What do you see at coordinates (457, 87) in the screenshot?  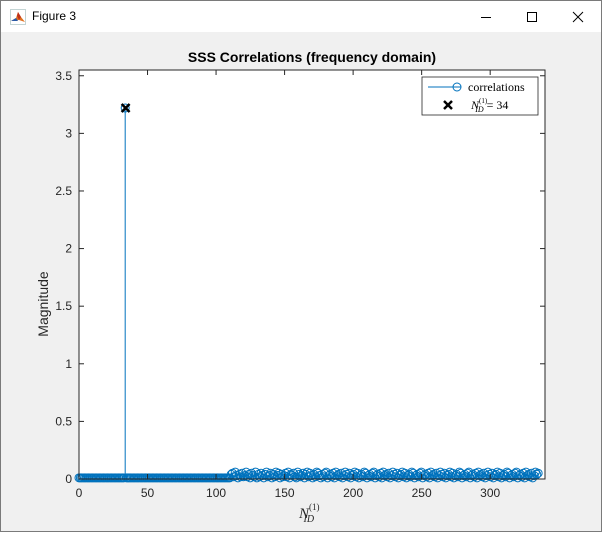 I see `legend-circle-icon` at bounding box center [457, 87].